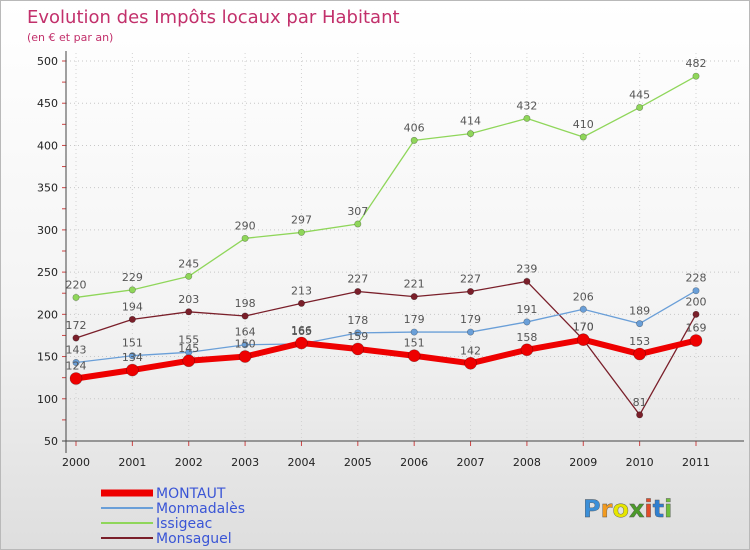 Image resolution: width=750 pixels, height=550 pixels. I want to click on data-label-issigeac: 406, so click(414, 127).